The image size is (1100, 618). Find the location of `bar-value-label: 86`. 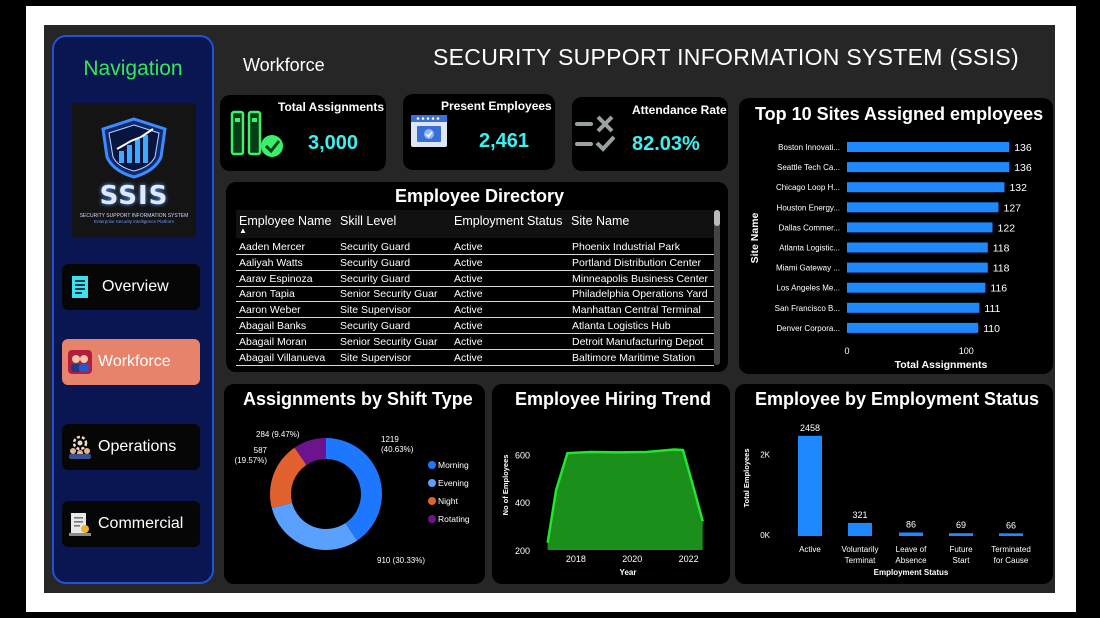

bar-value-label: 86 is located at coordinates (911, 524).